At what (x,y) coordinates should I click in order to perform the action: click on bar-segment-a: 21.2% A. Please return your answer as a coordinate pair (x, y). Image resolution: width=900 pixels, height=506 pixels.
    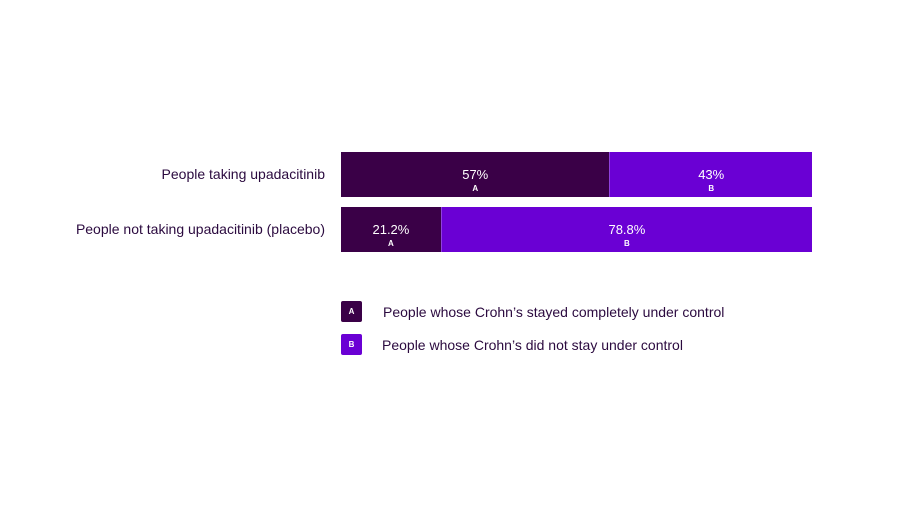
    Looking at the image, I should click on (391, 229).